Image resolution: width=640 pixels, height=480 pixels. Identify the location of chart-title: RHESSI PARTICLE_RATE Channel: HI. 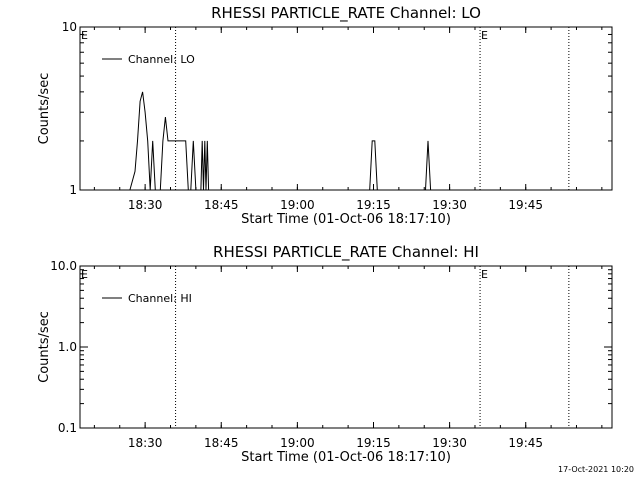
(346, 252).